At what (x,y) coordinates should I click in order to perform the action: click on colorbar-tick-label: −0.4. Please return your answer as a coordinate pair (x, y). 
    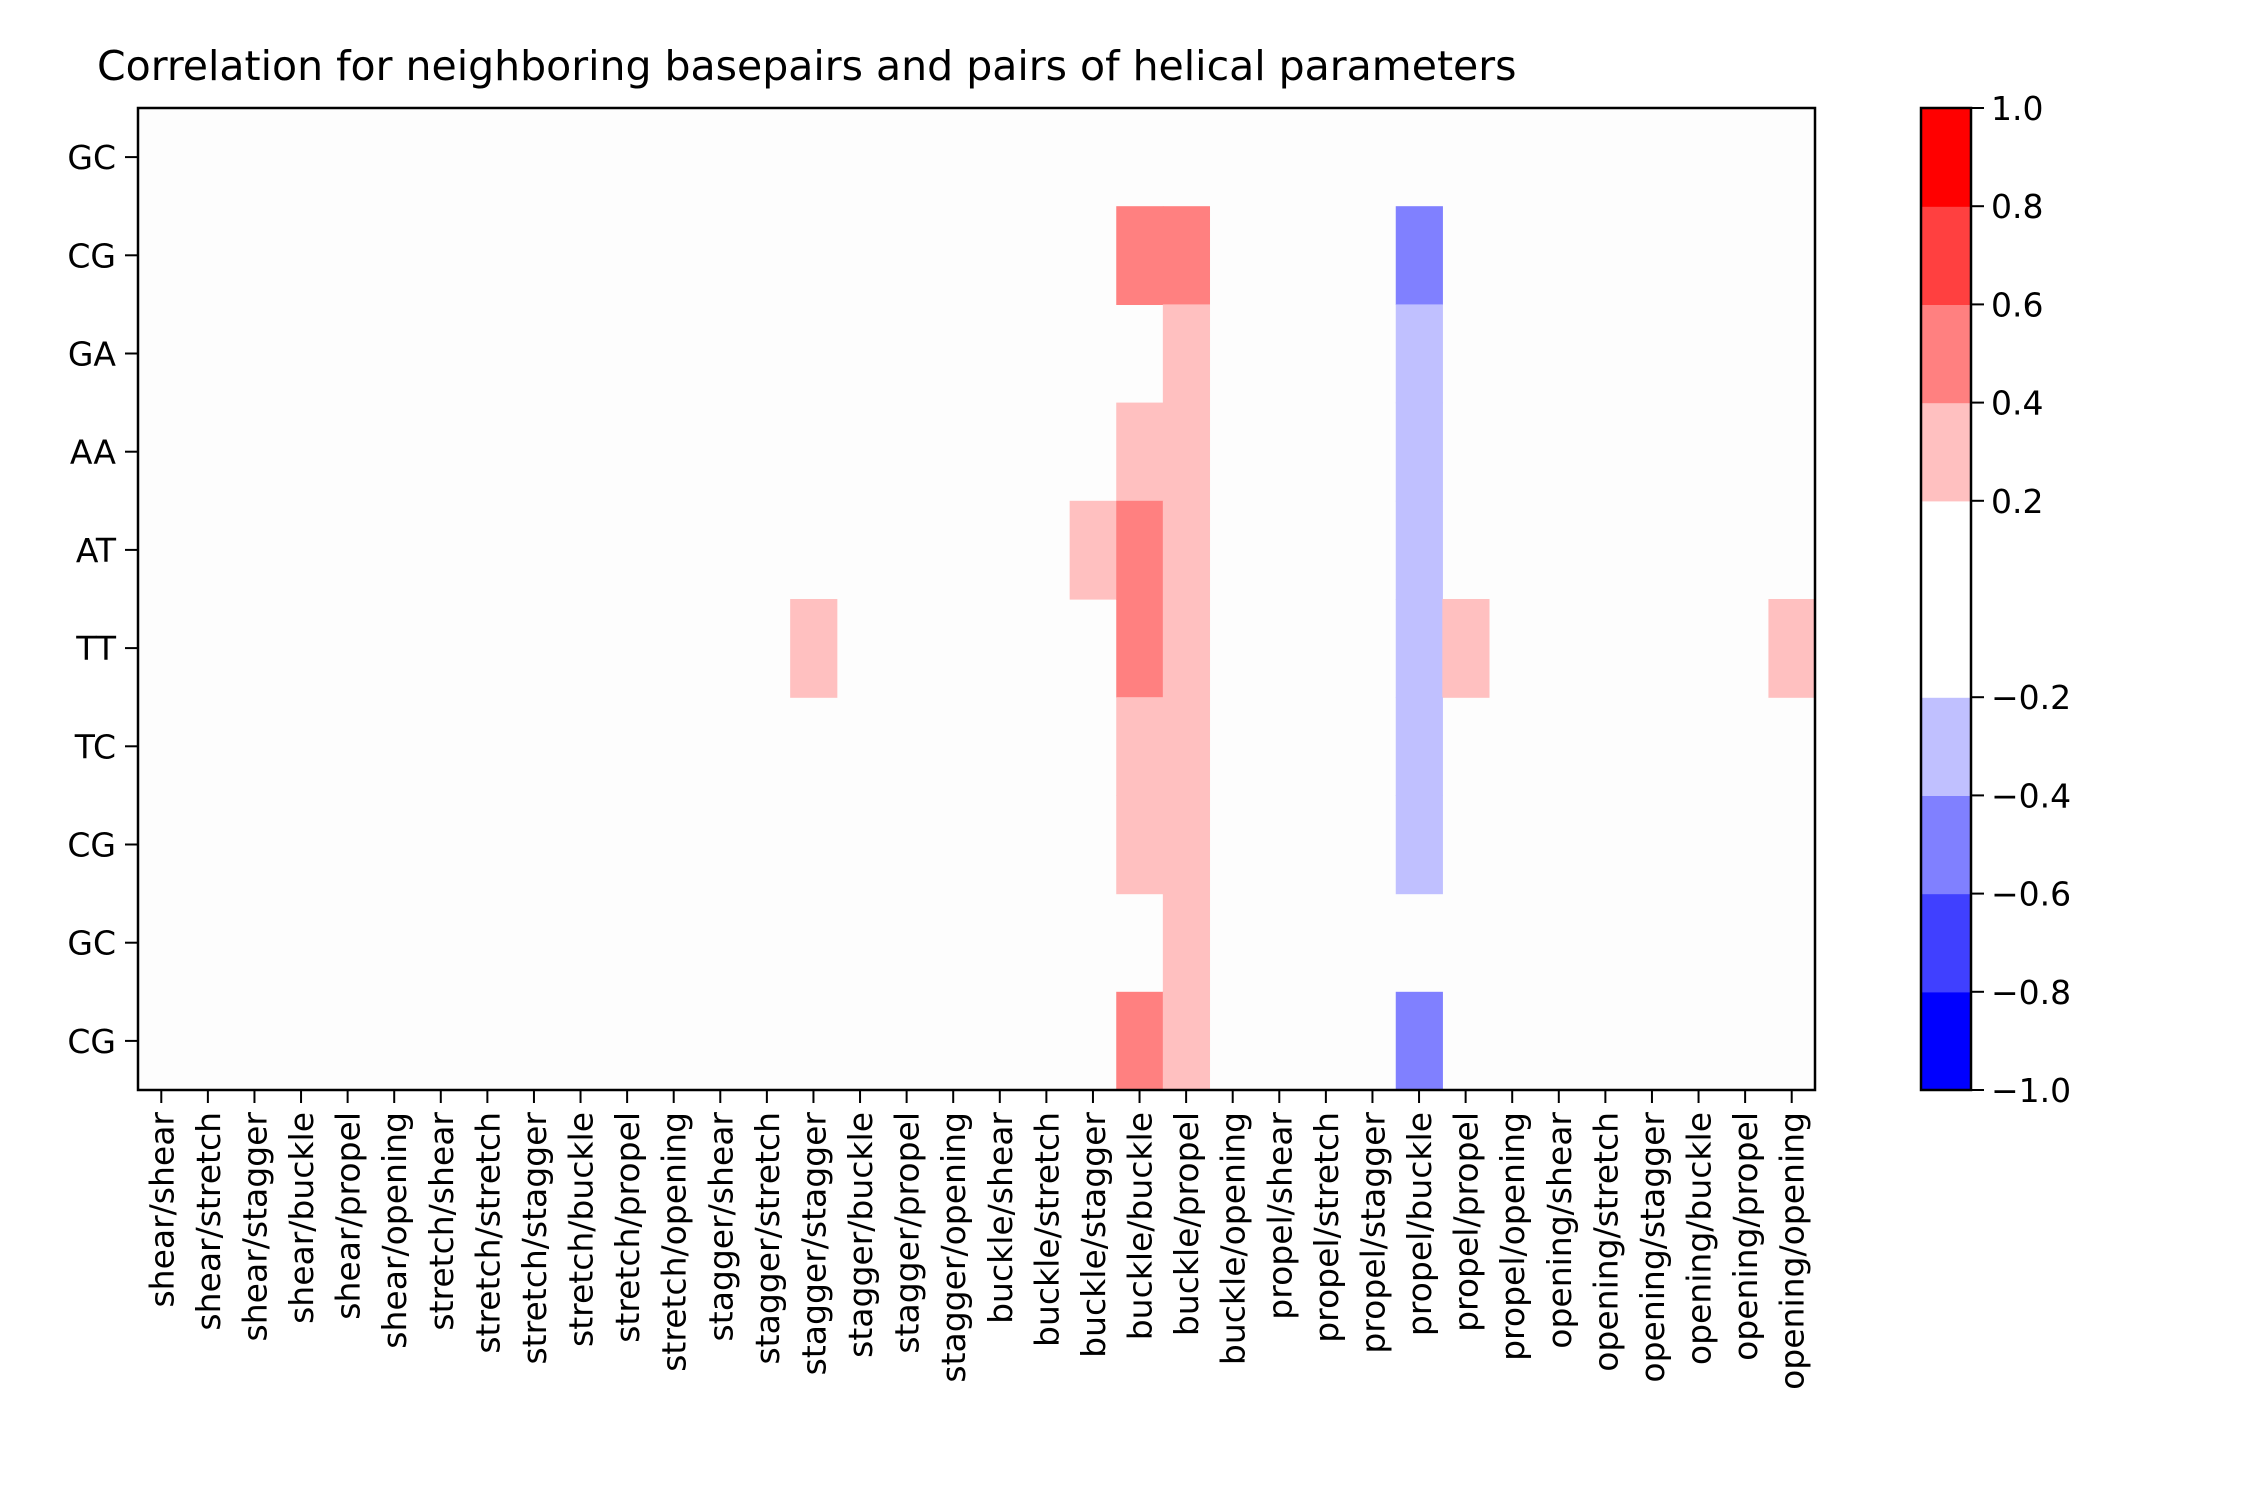
    Looking at the image, I should click on (2031, 795).